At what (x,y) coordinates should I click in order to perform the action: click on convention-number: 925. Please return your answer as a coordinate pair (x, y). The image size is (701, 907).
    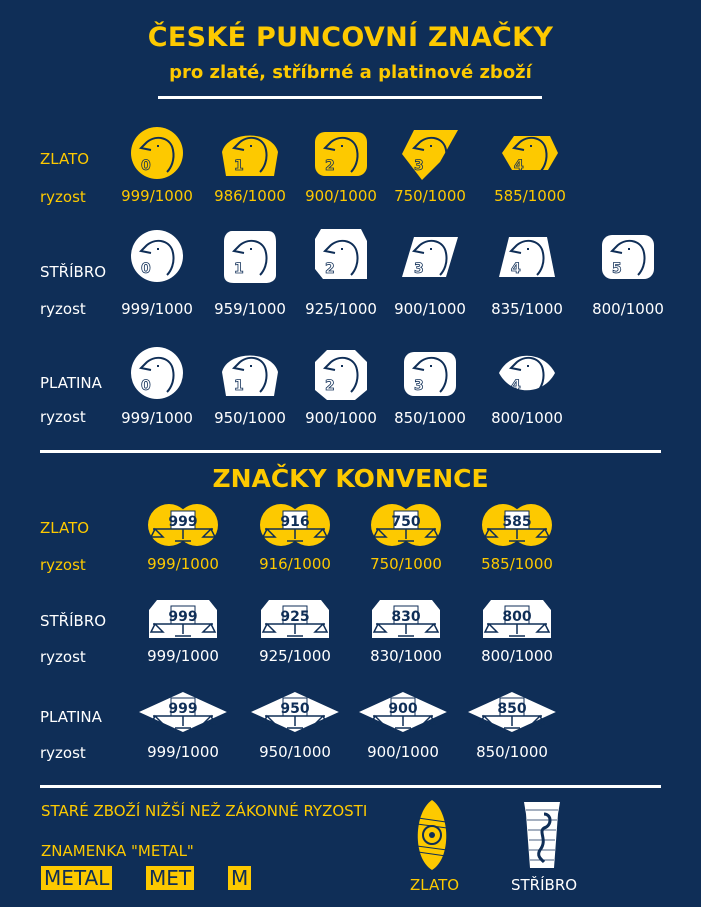
    Looking at the image, I should click on (294, 617).